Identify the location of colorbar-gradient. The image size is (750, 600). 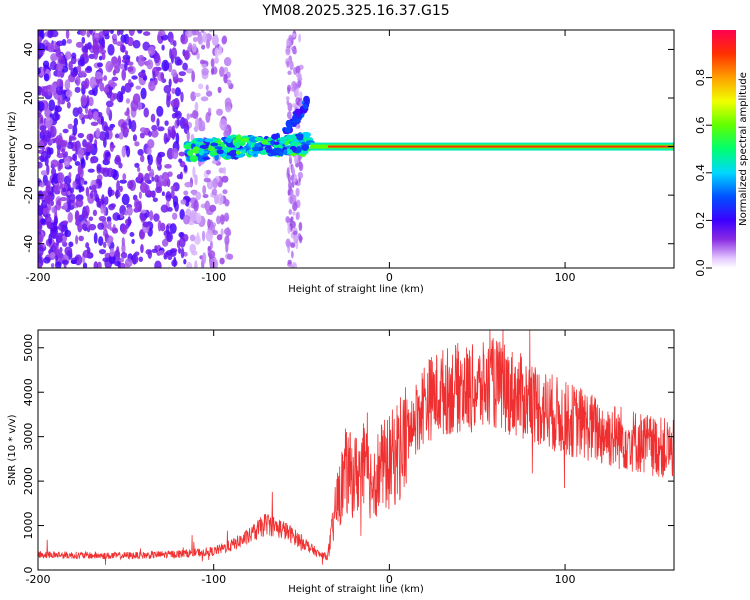
(724, 149).